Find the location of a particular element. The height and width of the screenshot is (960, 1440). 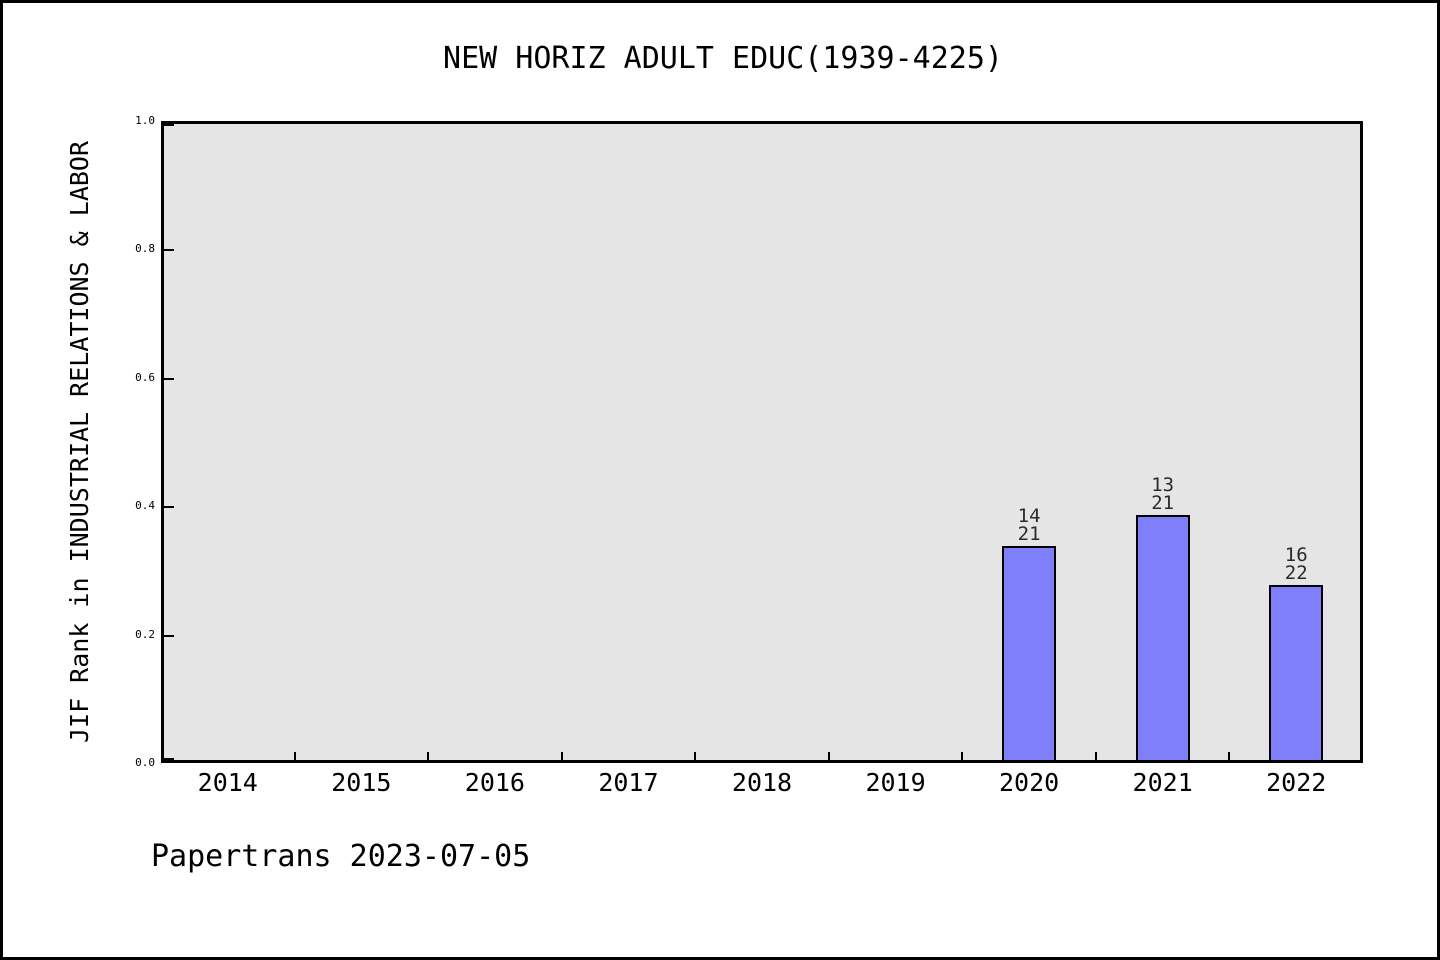

x-tick-label: 2015 is located at coordinates (361, 782).